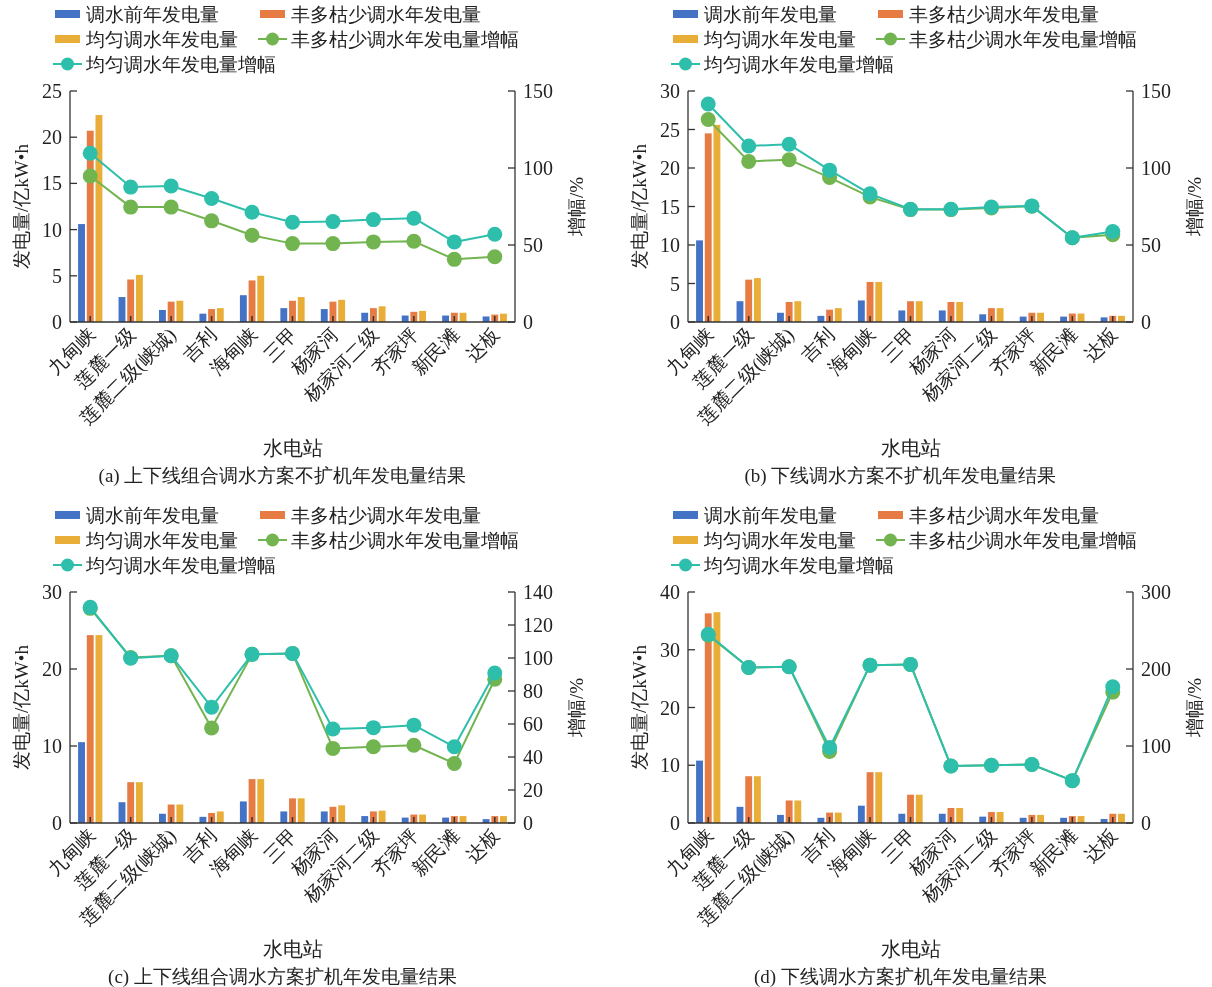 This screenshot has width=1212, height=987. I want to click on y-tick-label: 5, so click(675, 283).